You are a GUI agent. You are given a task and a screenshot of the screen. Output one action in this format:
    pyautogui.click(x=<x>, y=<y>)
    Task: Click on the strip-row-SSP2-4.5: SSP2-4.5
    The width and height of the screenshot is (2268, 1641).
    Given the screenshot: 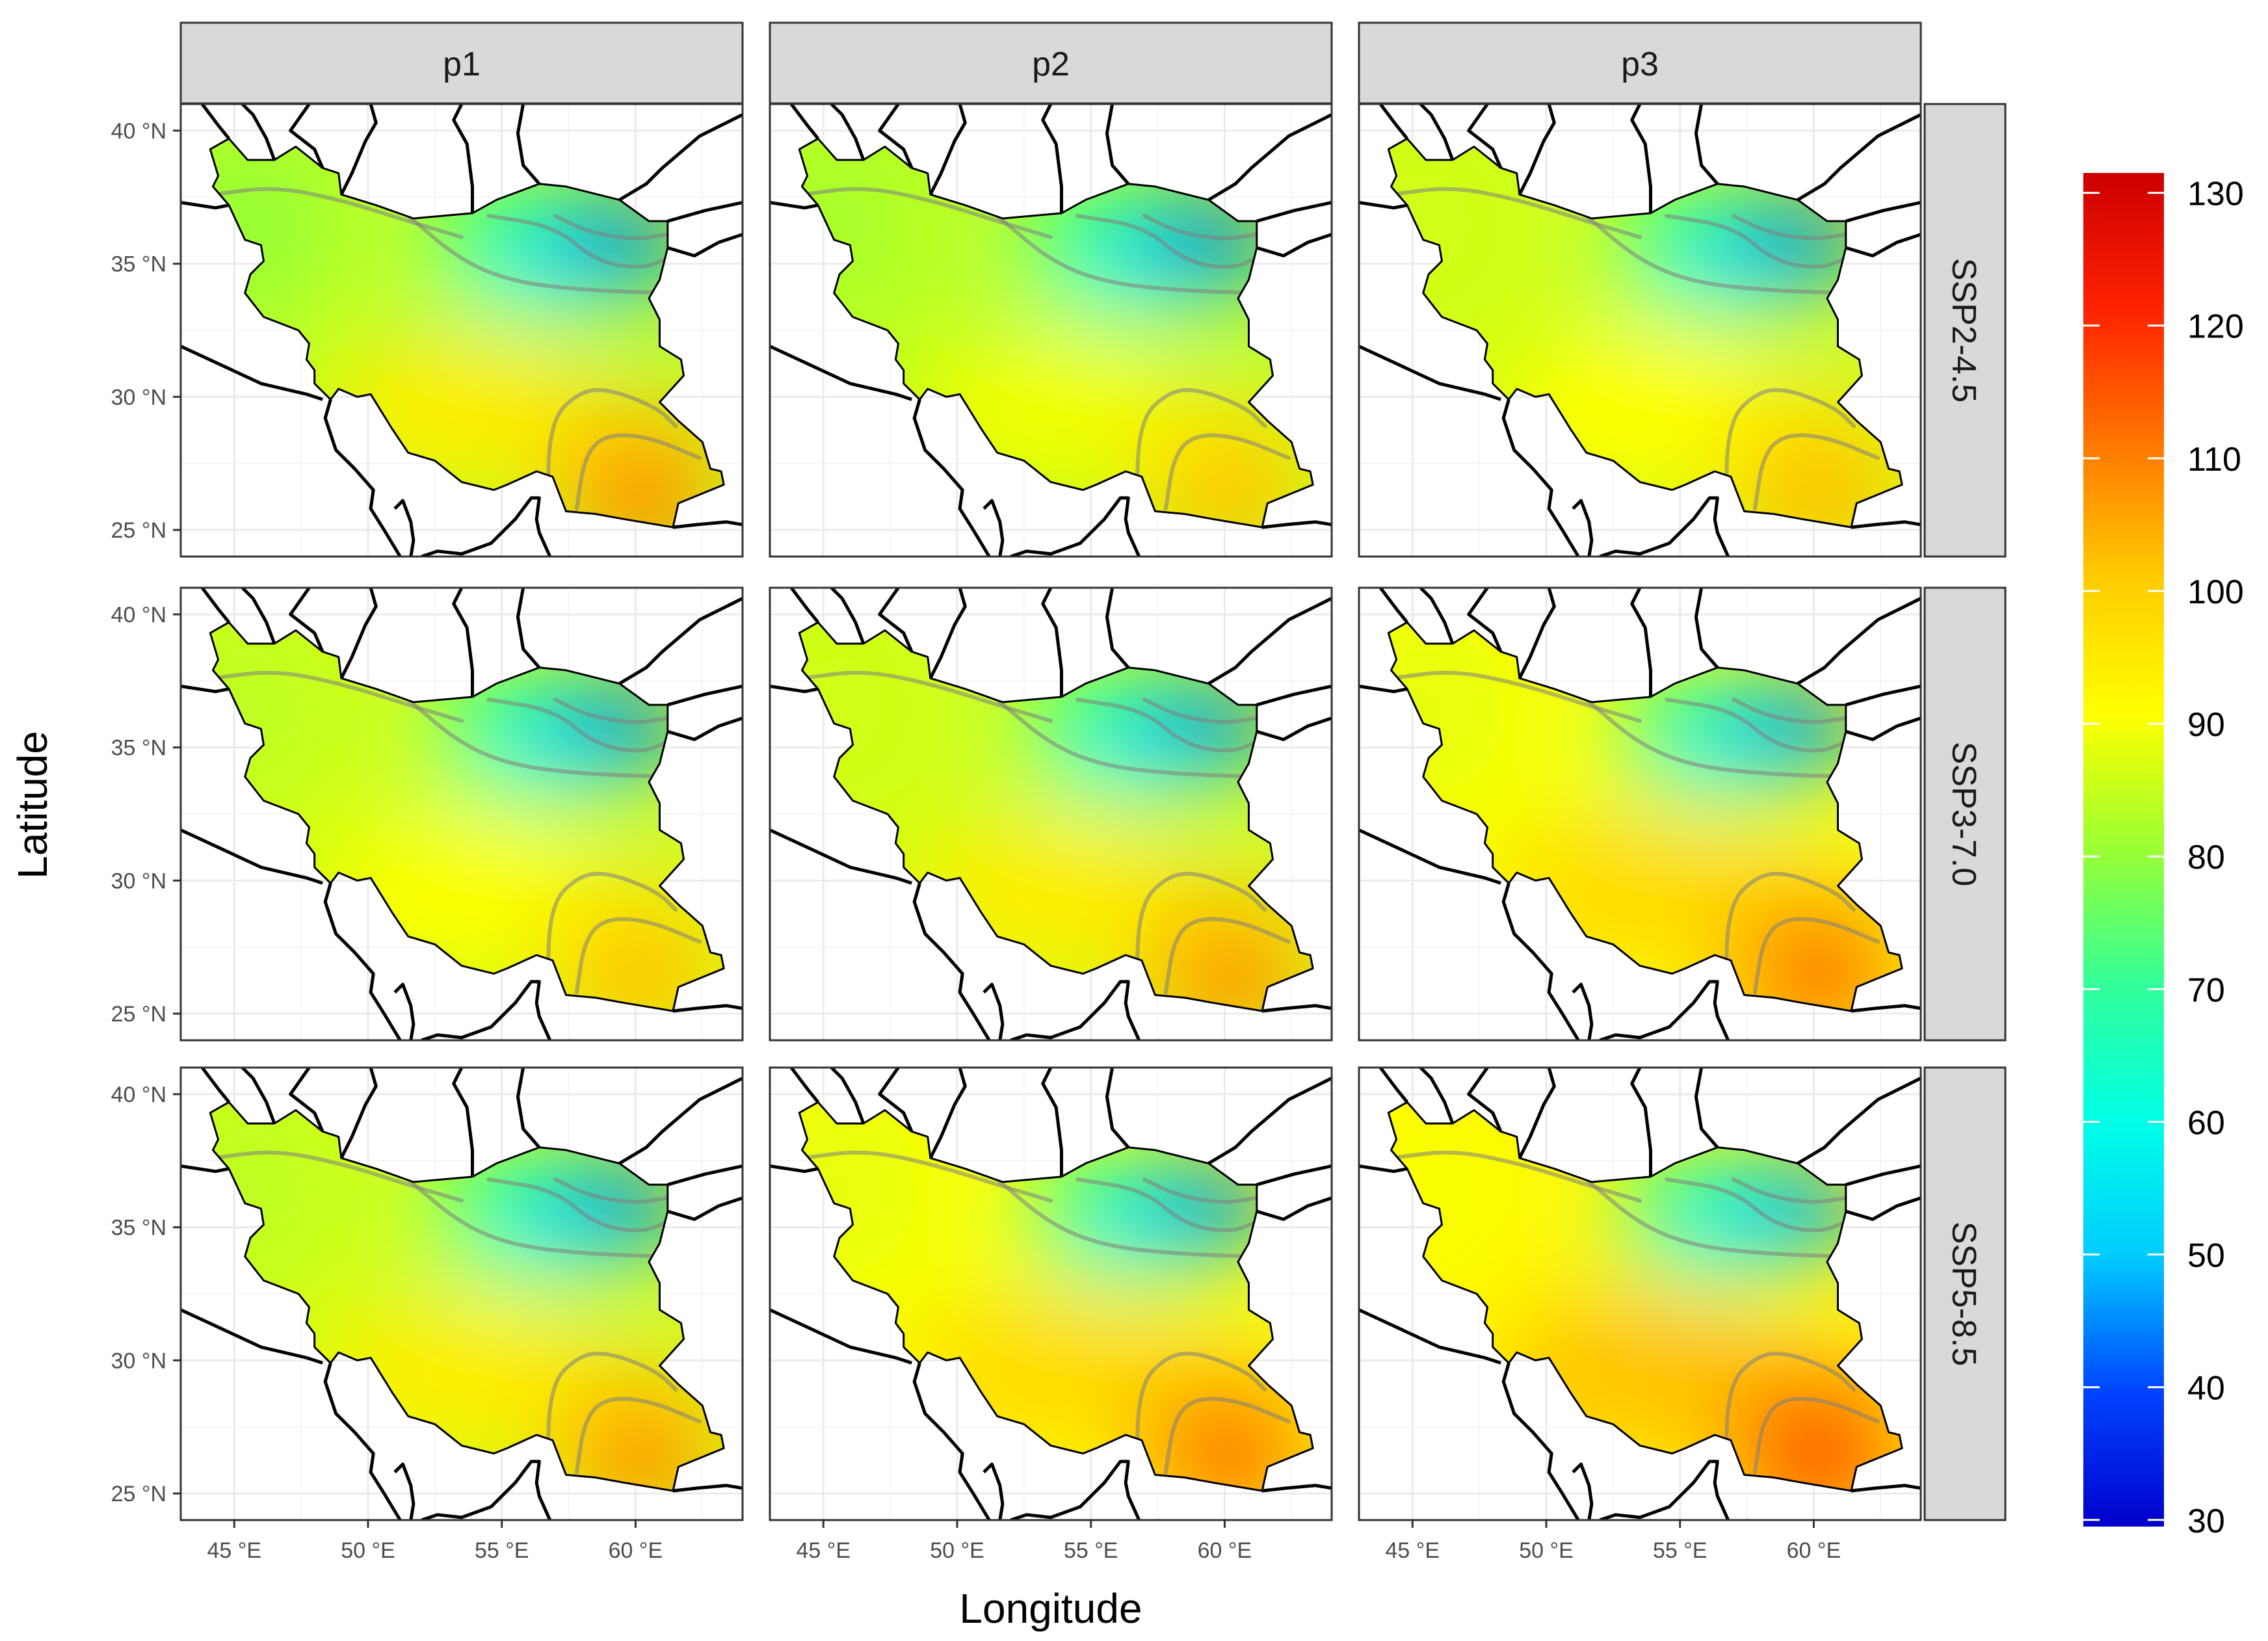 What is the action you would take?
    pyautogui.click(x=1965, y=330)
    